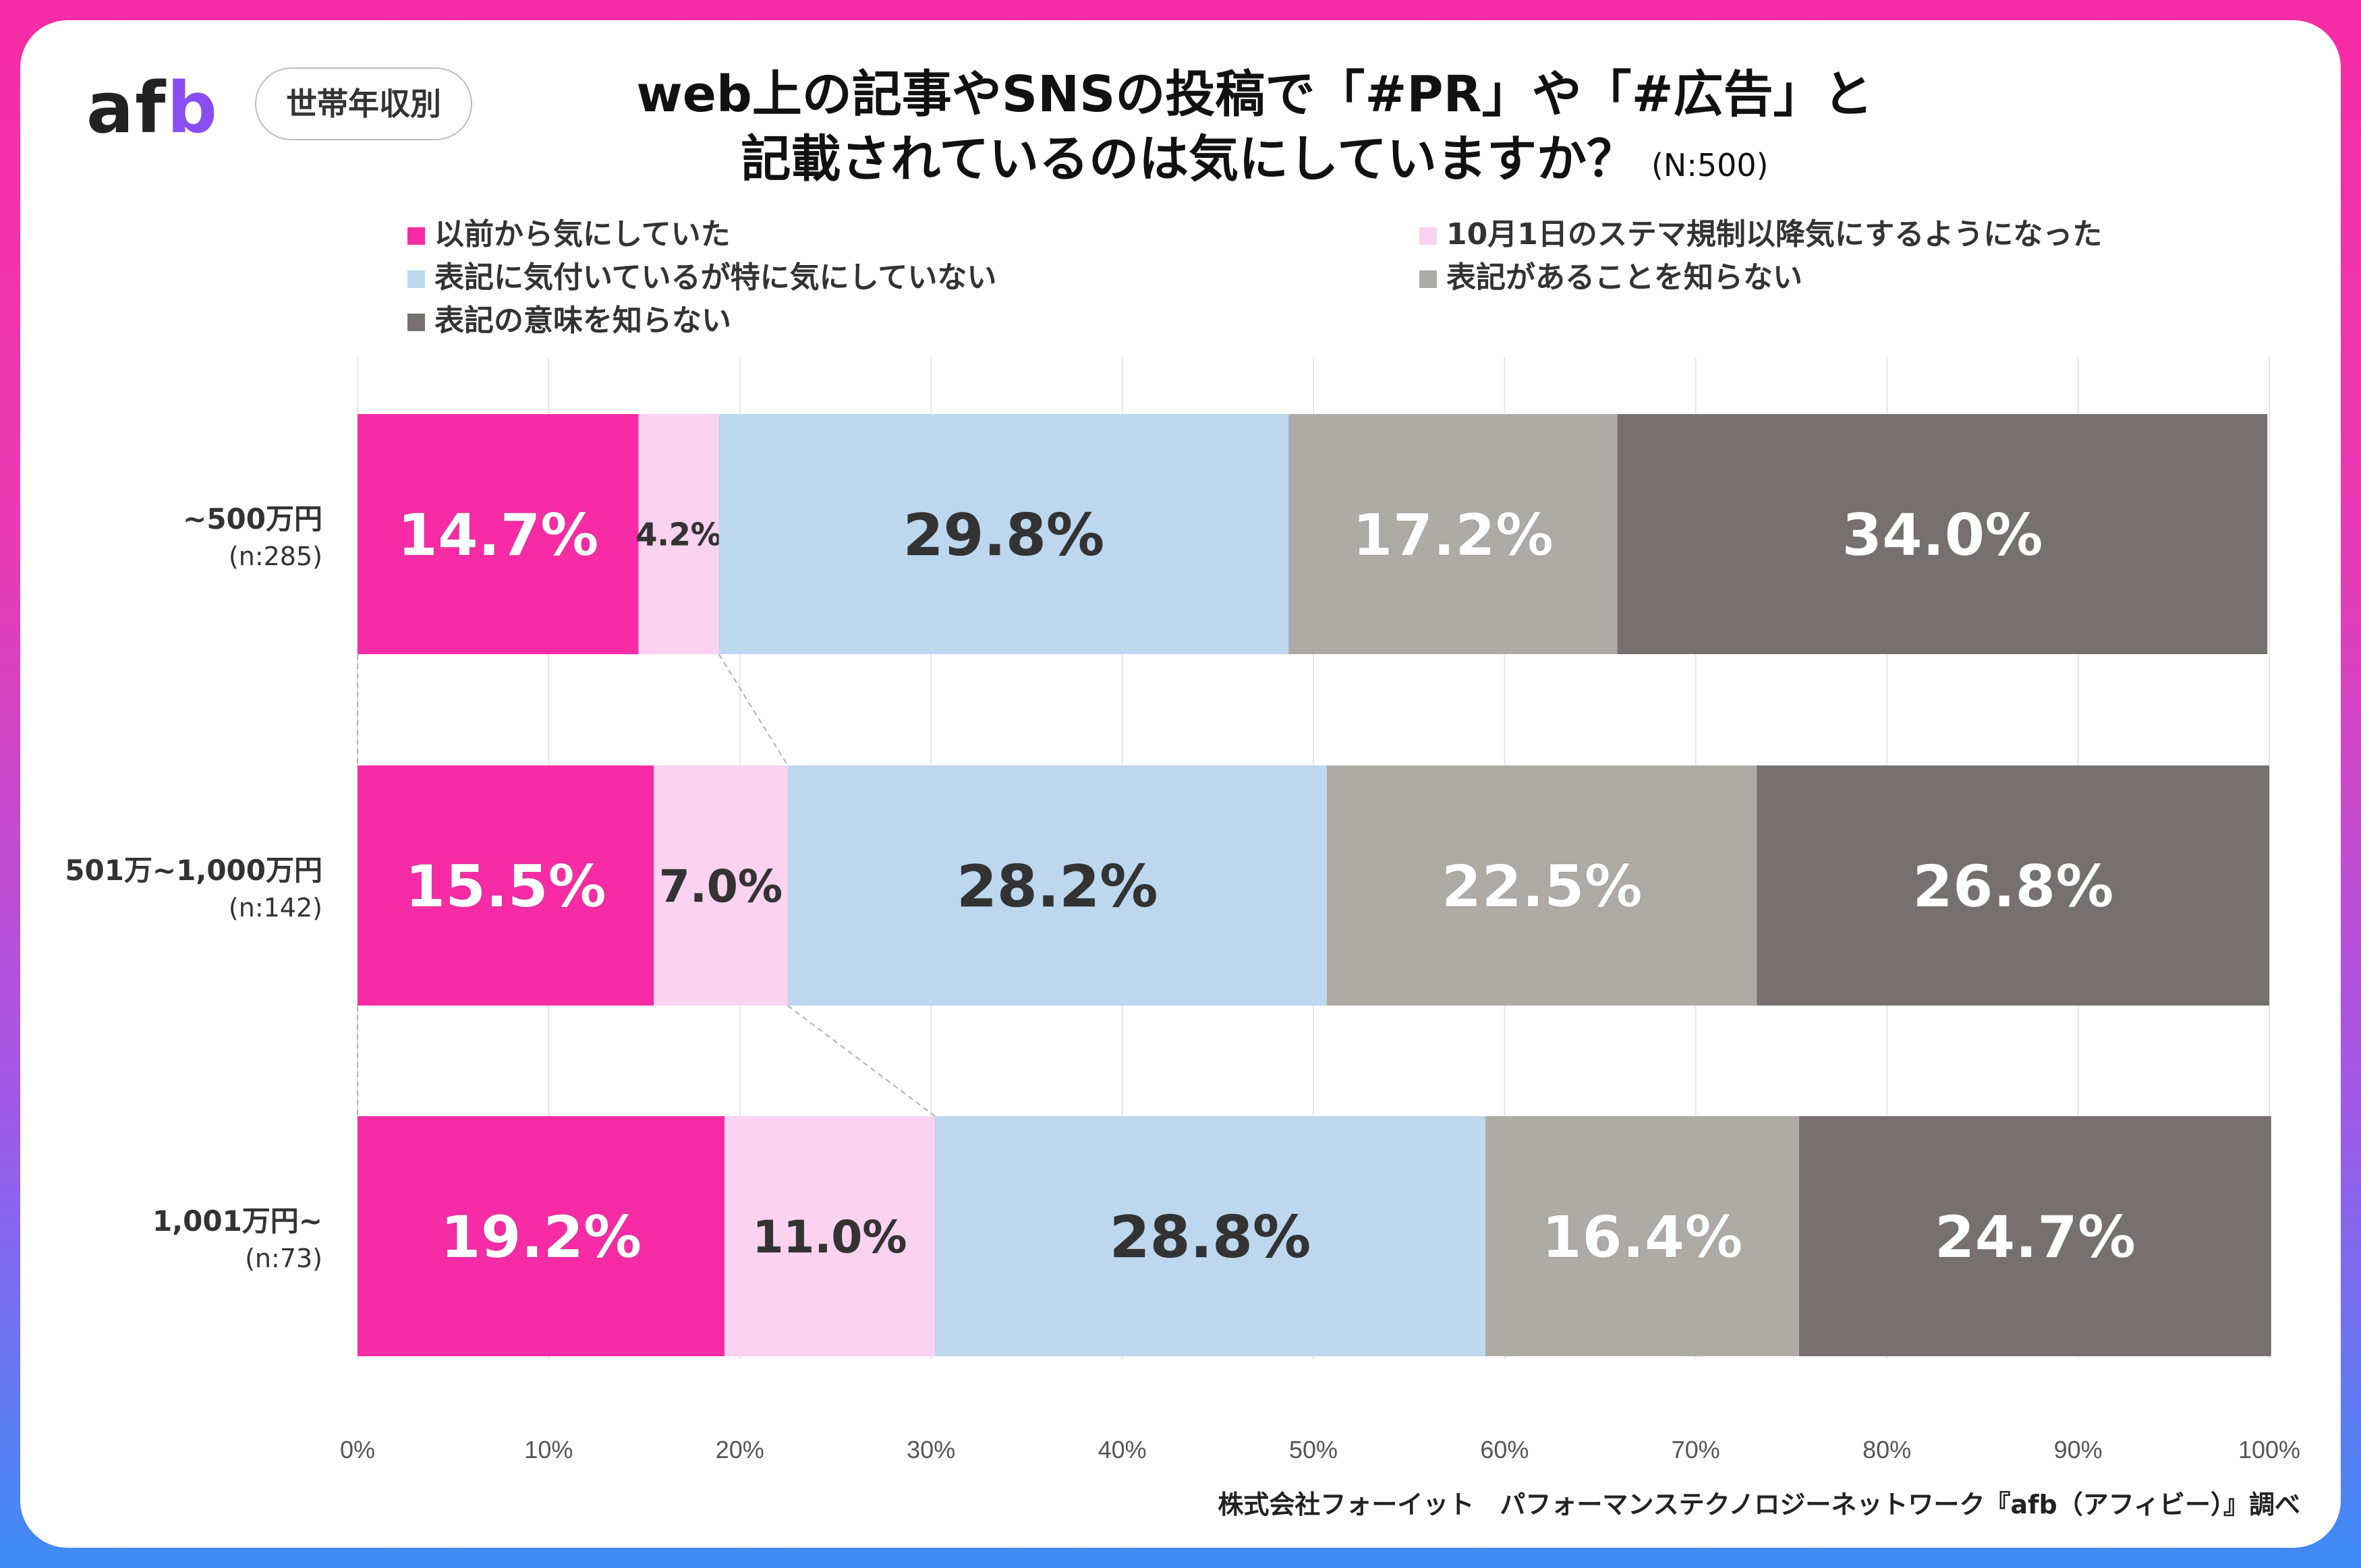  Describe the element at coordinates (1696, 1449) in the screenshot. I see `x-tick-label: 70%` at that location.